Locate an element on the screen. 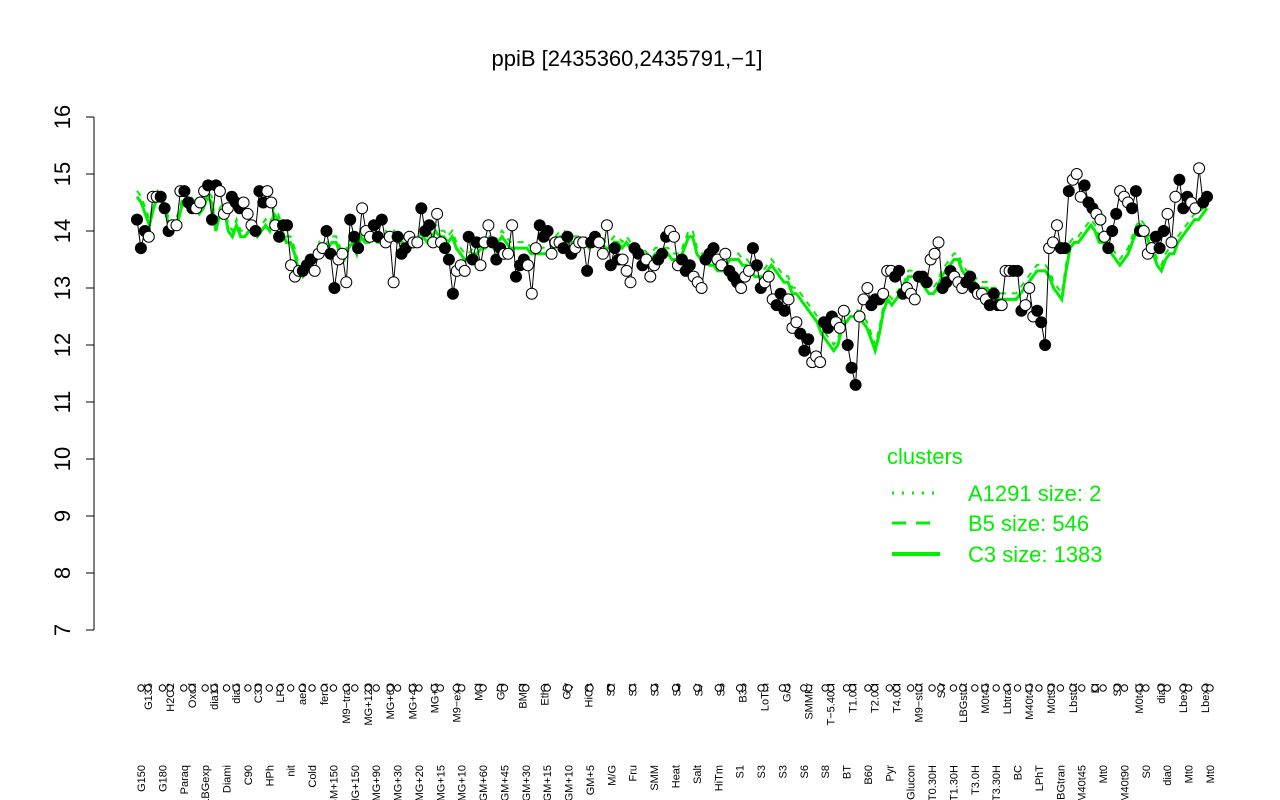  x-tick-label: Fru is located at coordinates (634, 773).